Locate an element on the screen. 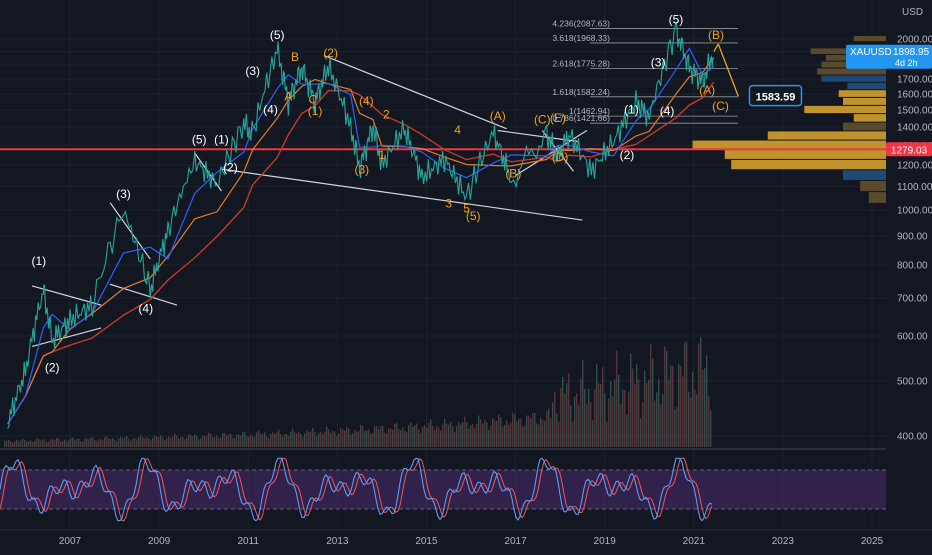 The image size is (932, 555). wave-label: (1) is located at coordinates (221, 139).